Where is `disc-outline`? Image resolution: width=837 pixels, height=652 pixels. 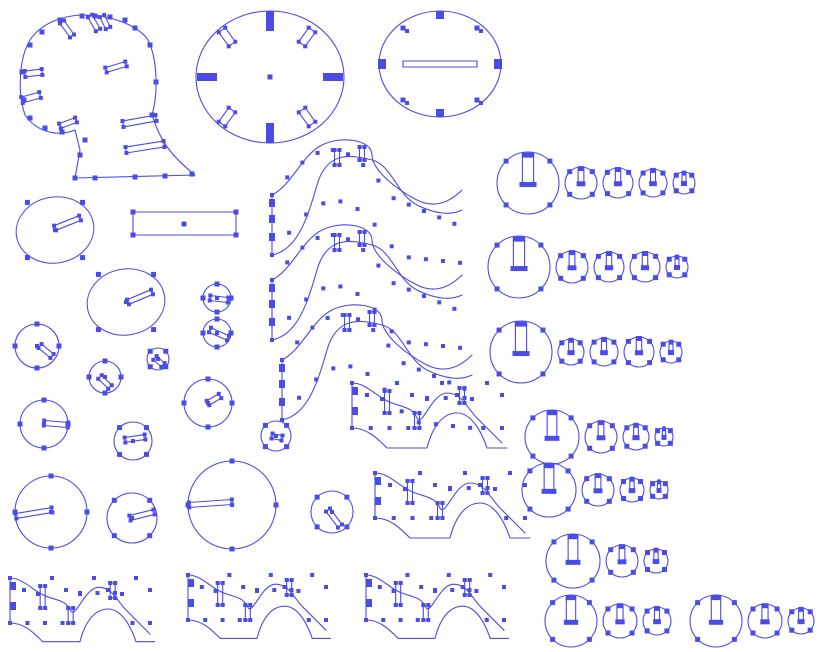
disc-outline is located at coordinates (55, 230).